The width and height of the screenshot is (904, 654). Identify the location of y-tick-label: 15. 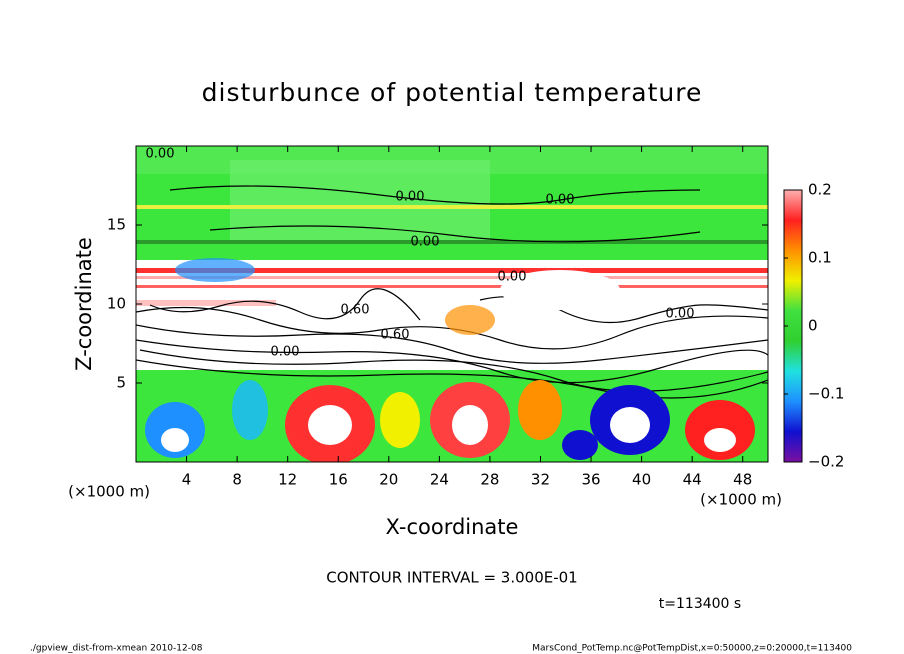
(116, 225).